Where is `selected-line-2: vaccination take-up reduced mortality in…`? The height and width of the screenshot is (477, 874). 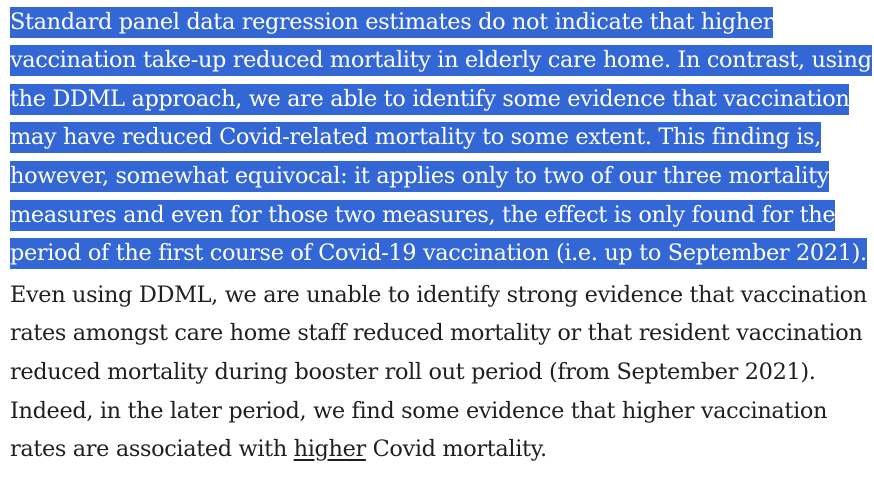 selected-line-2: vaccination take-up reduced mortality in… is located at coordinates (441, 60).